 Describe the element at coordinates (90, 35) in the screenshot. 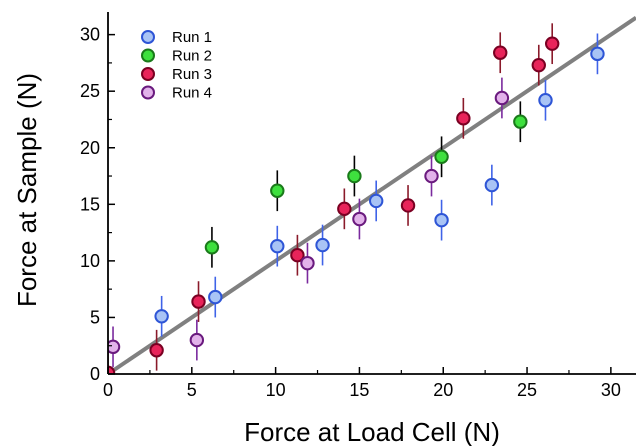

I see `y-tick-label: 30` at that location.